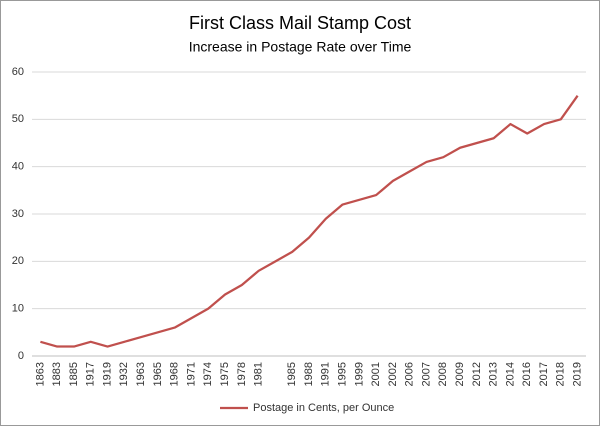 This screenshot has width=600, height=426. Describe the element at coordinates (18, 214) in the screenshot. I see `y-tick-label: 30` at that location.